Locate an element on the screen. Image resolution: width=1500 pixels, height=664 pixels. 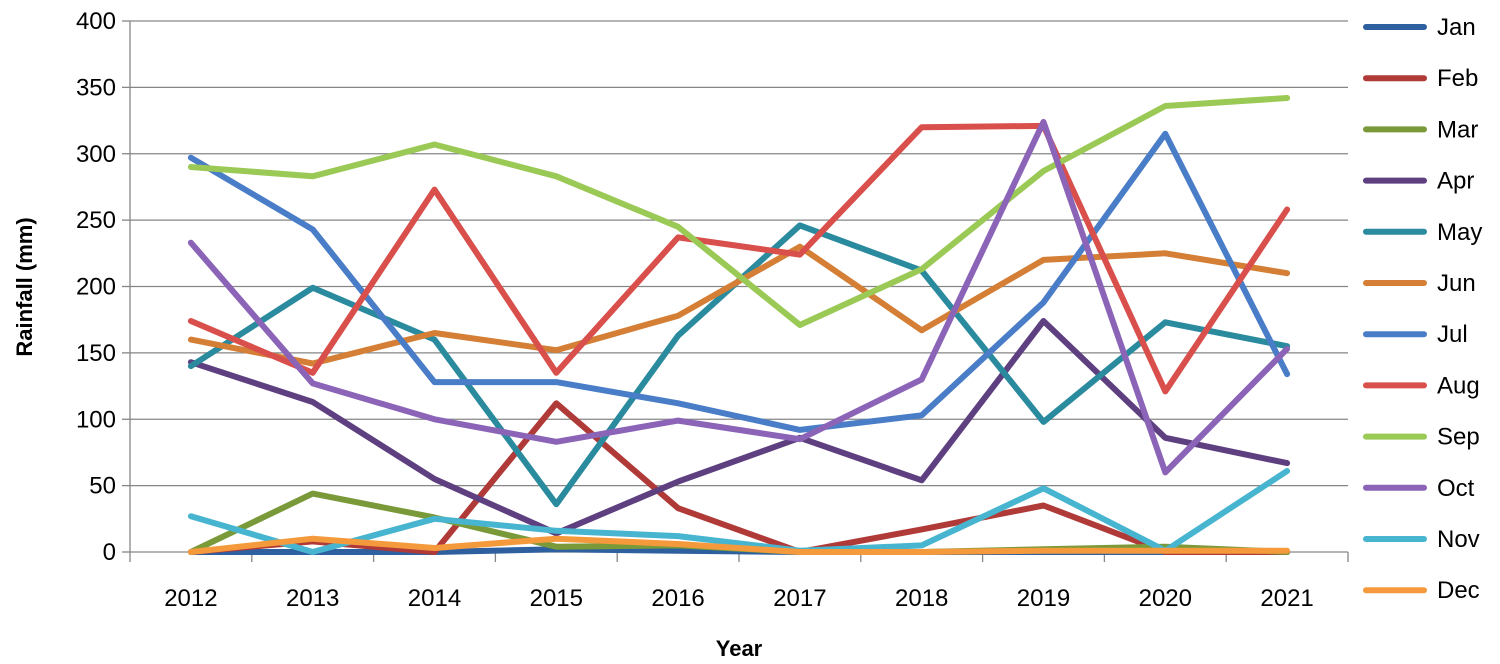
legend-label-nov: Nov is located at coordinates (1458, 539).